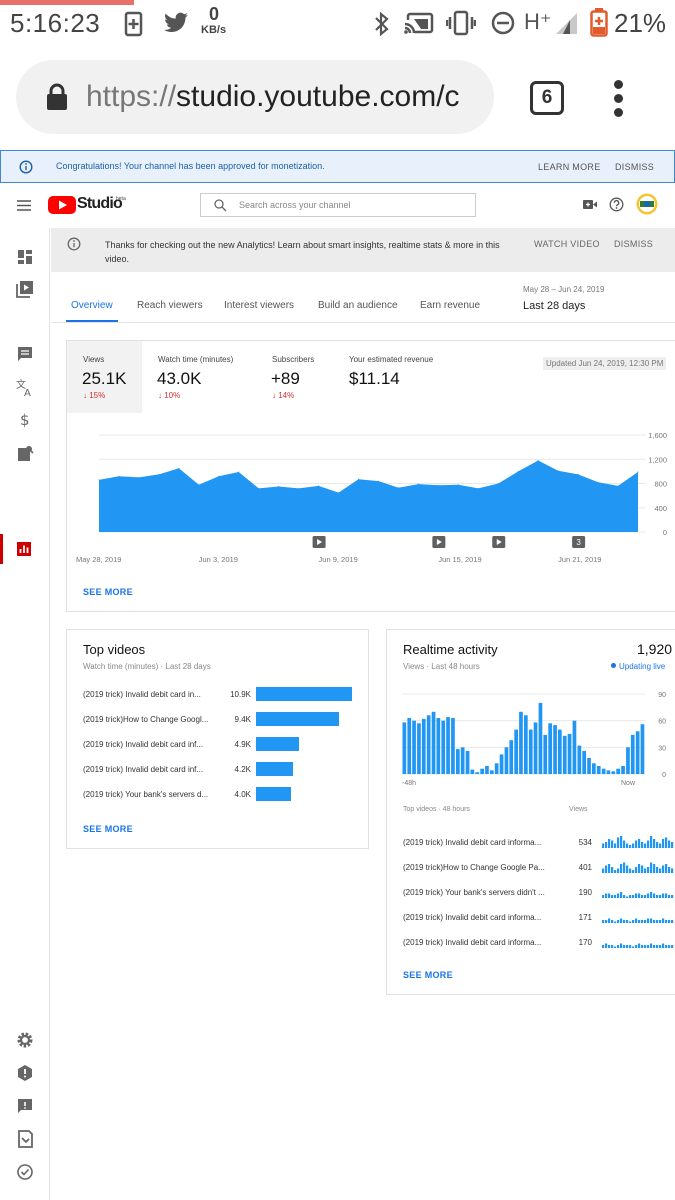 This screenshot has height=1200, width=675. What do you see at coordinates (578, 809) in the screenshot?
I see `realtime-list-views-header: Views` at bounding box center [578, 809].